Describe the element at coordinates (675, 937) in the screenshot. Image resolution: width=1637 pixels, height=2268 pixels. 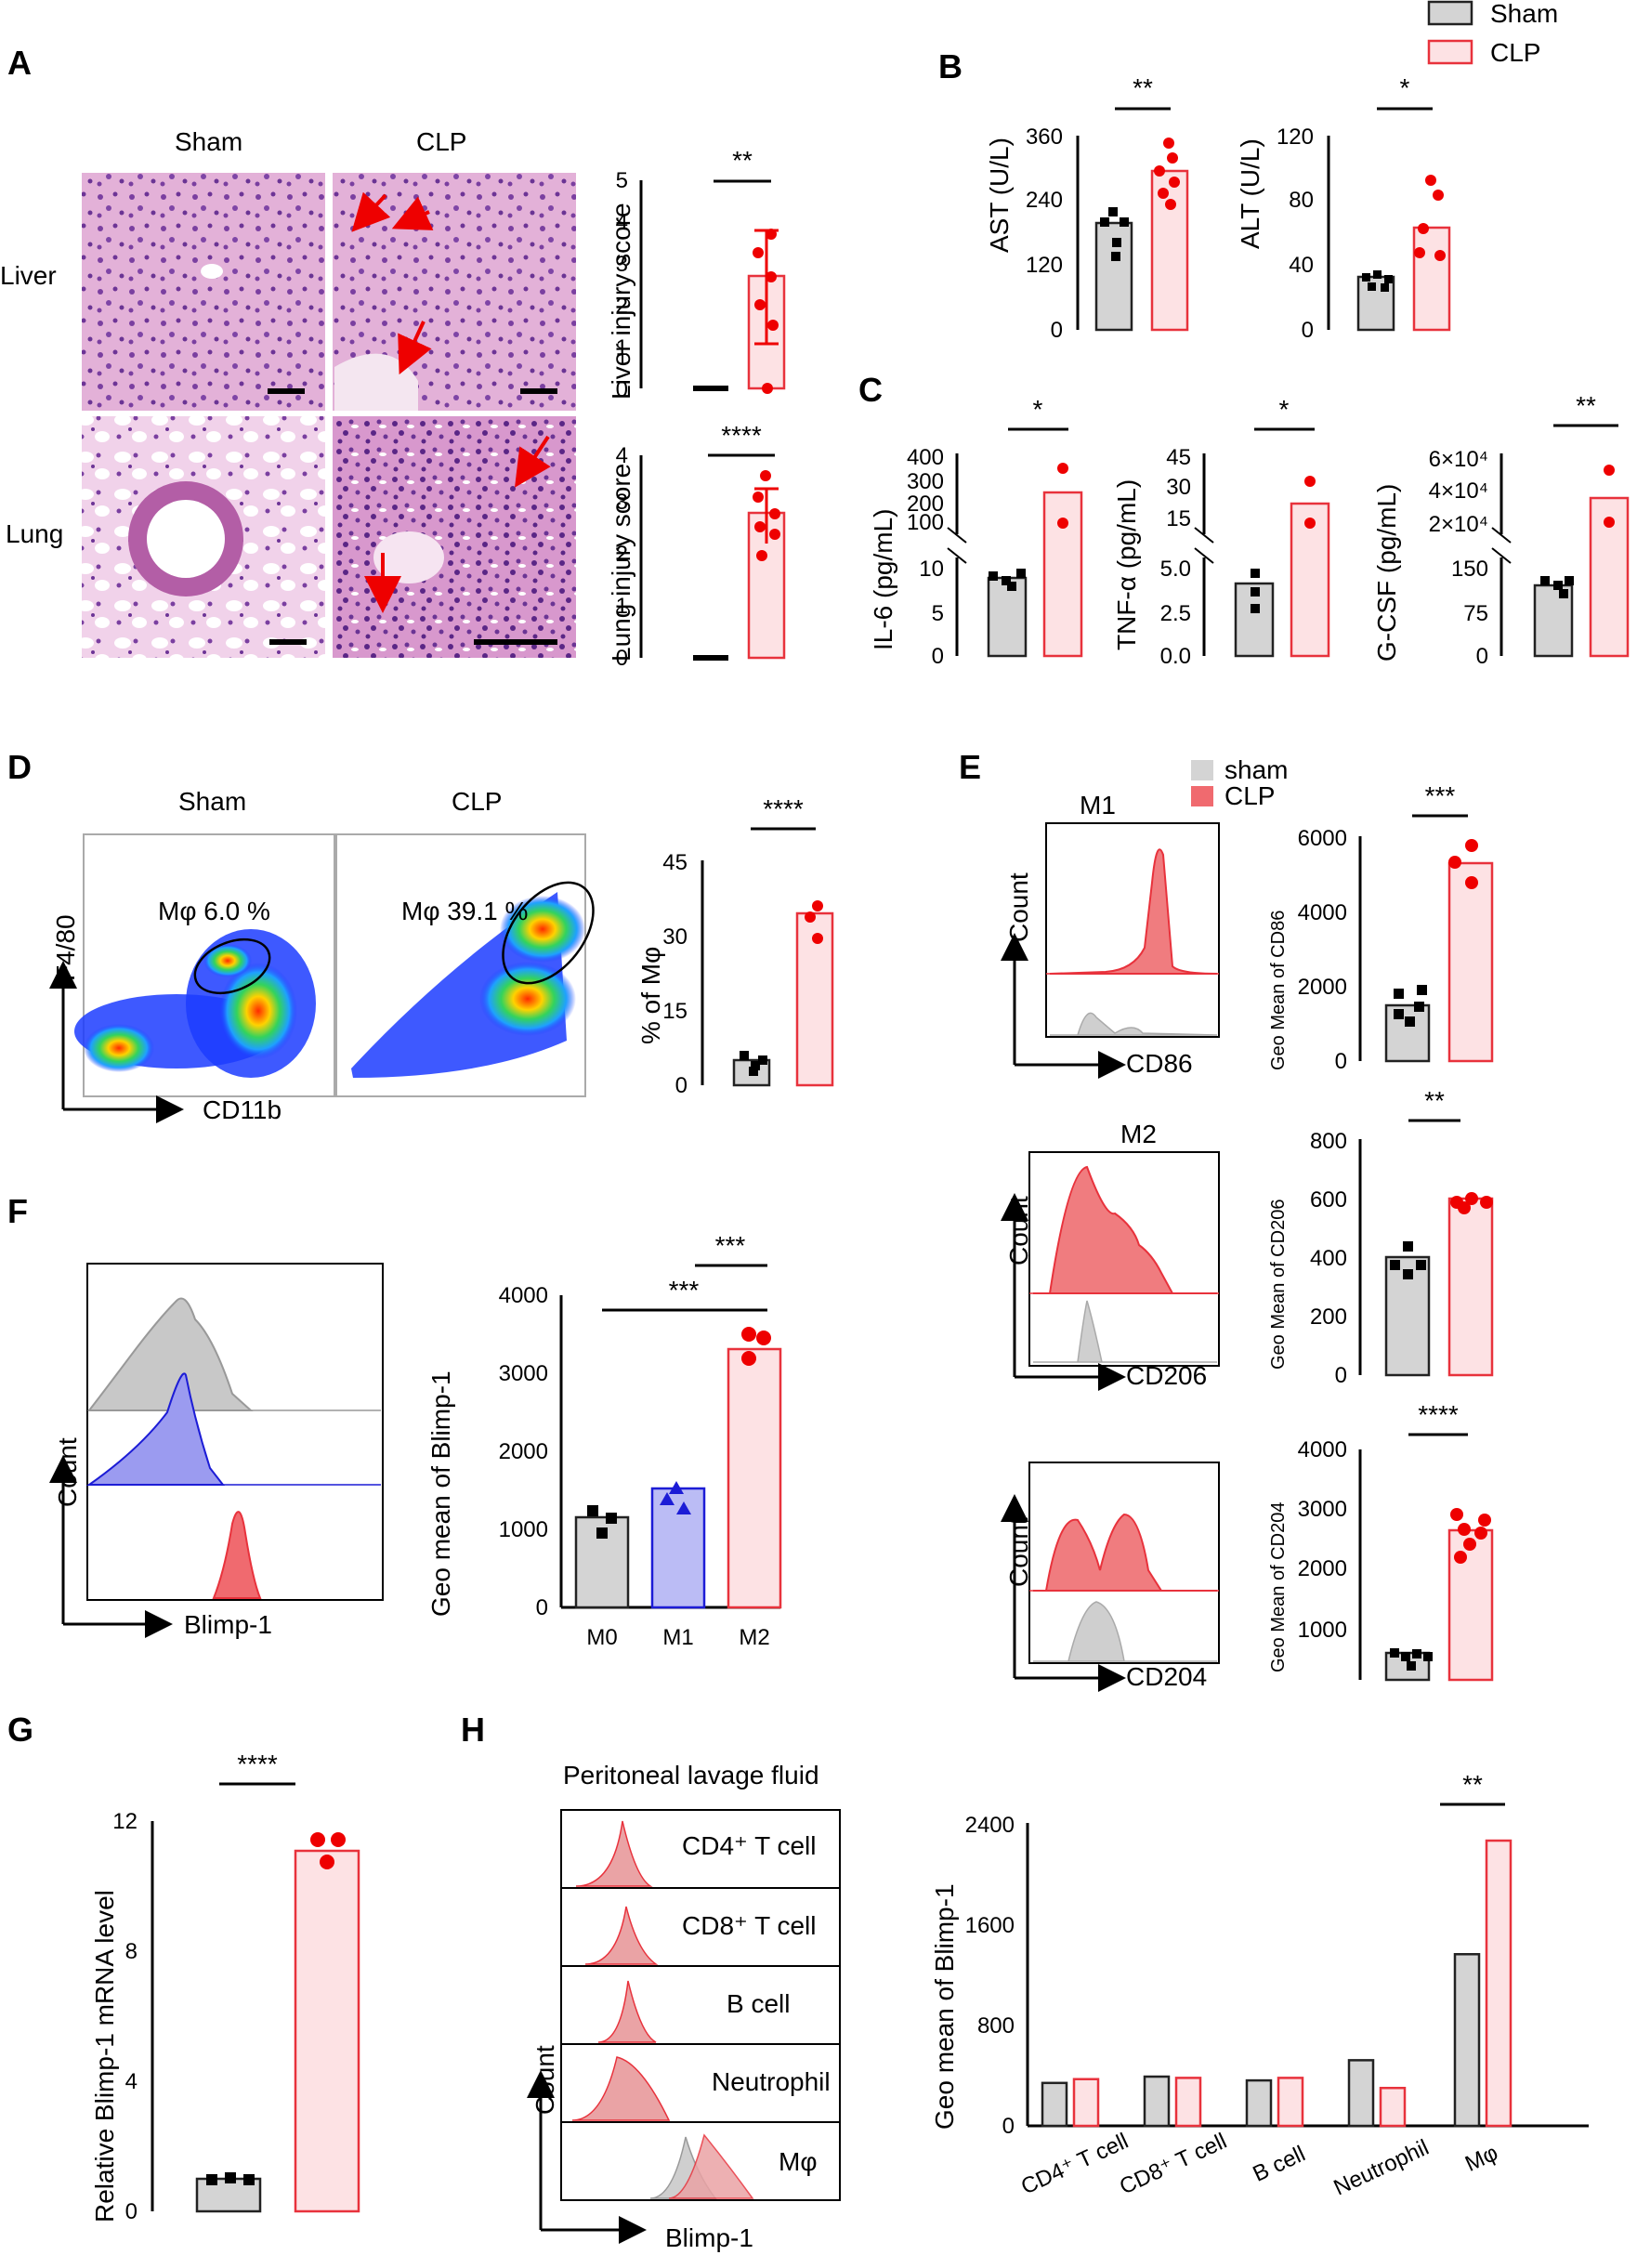
I see `y-tick: 30` at that location.